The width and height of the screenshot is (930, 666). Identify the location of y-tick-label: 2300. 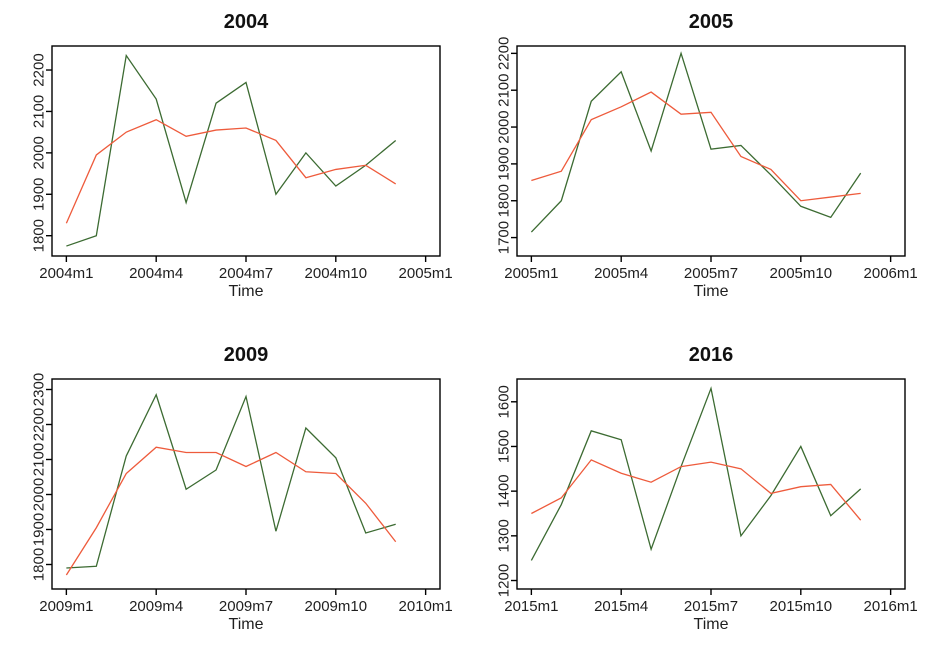
(39, 389).